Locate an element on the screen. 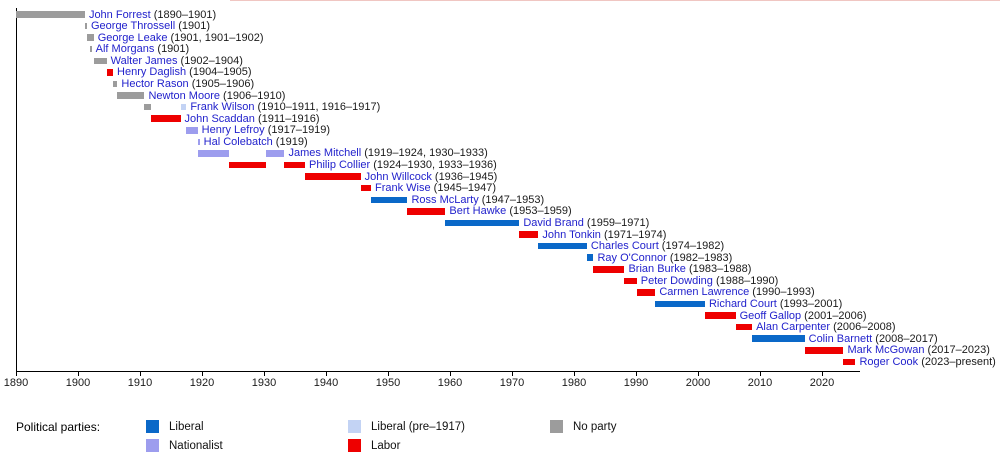  premier-years: (1919–1924, 1930–1933) is located at coordinates (424, 153).